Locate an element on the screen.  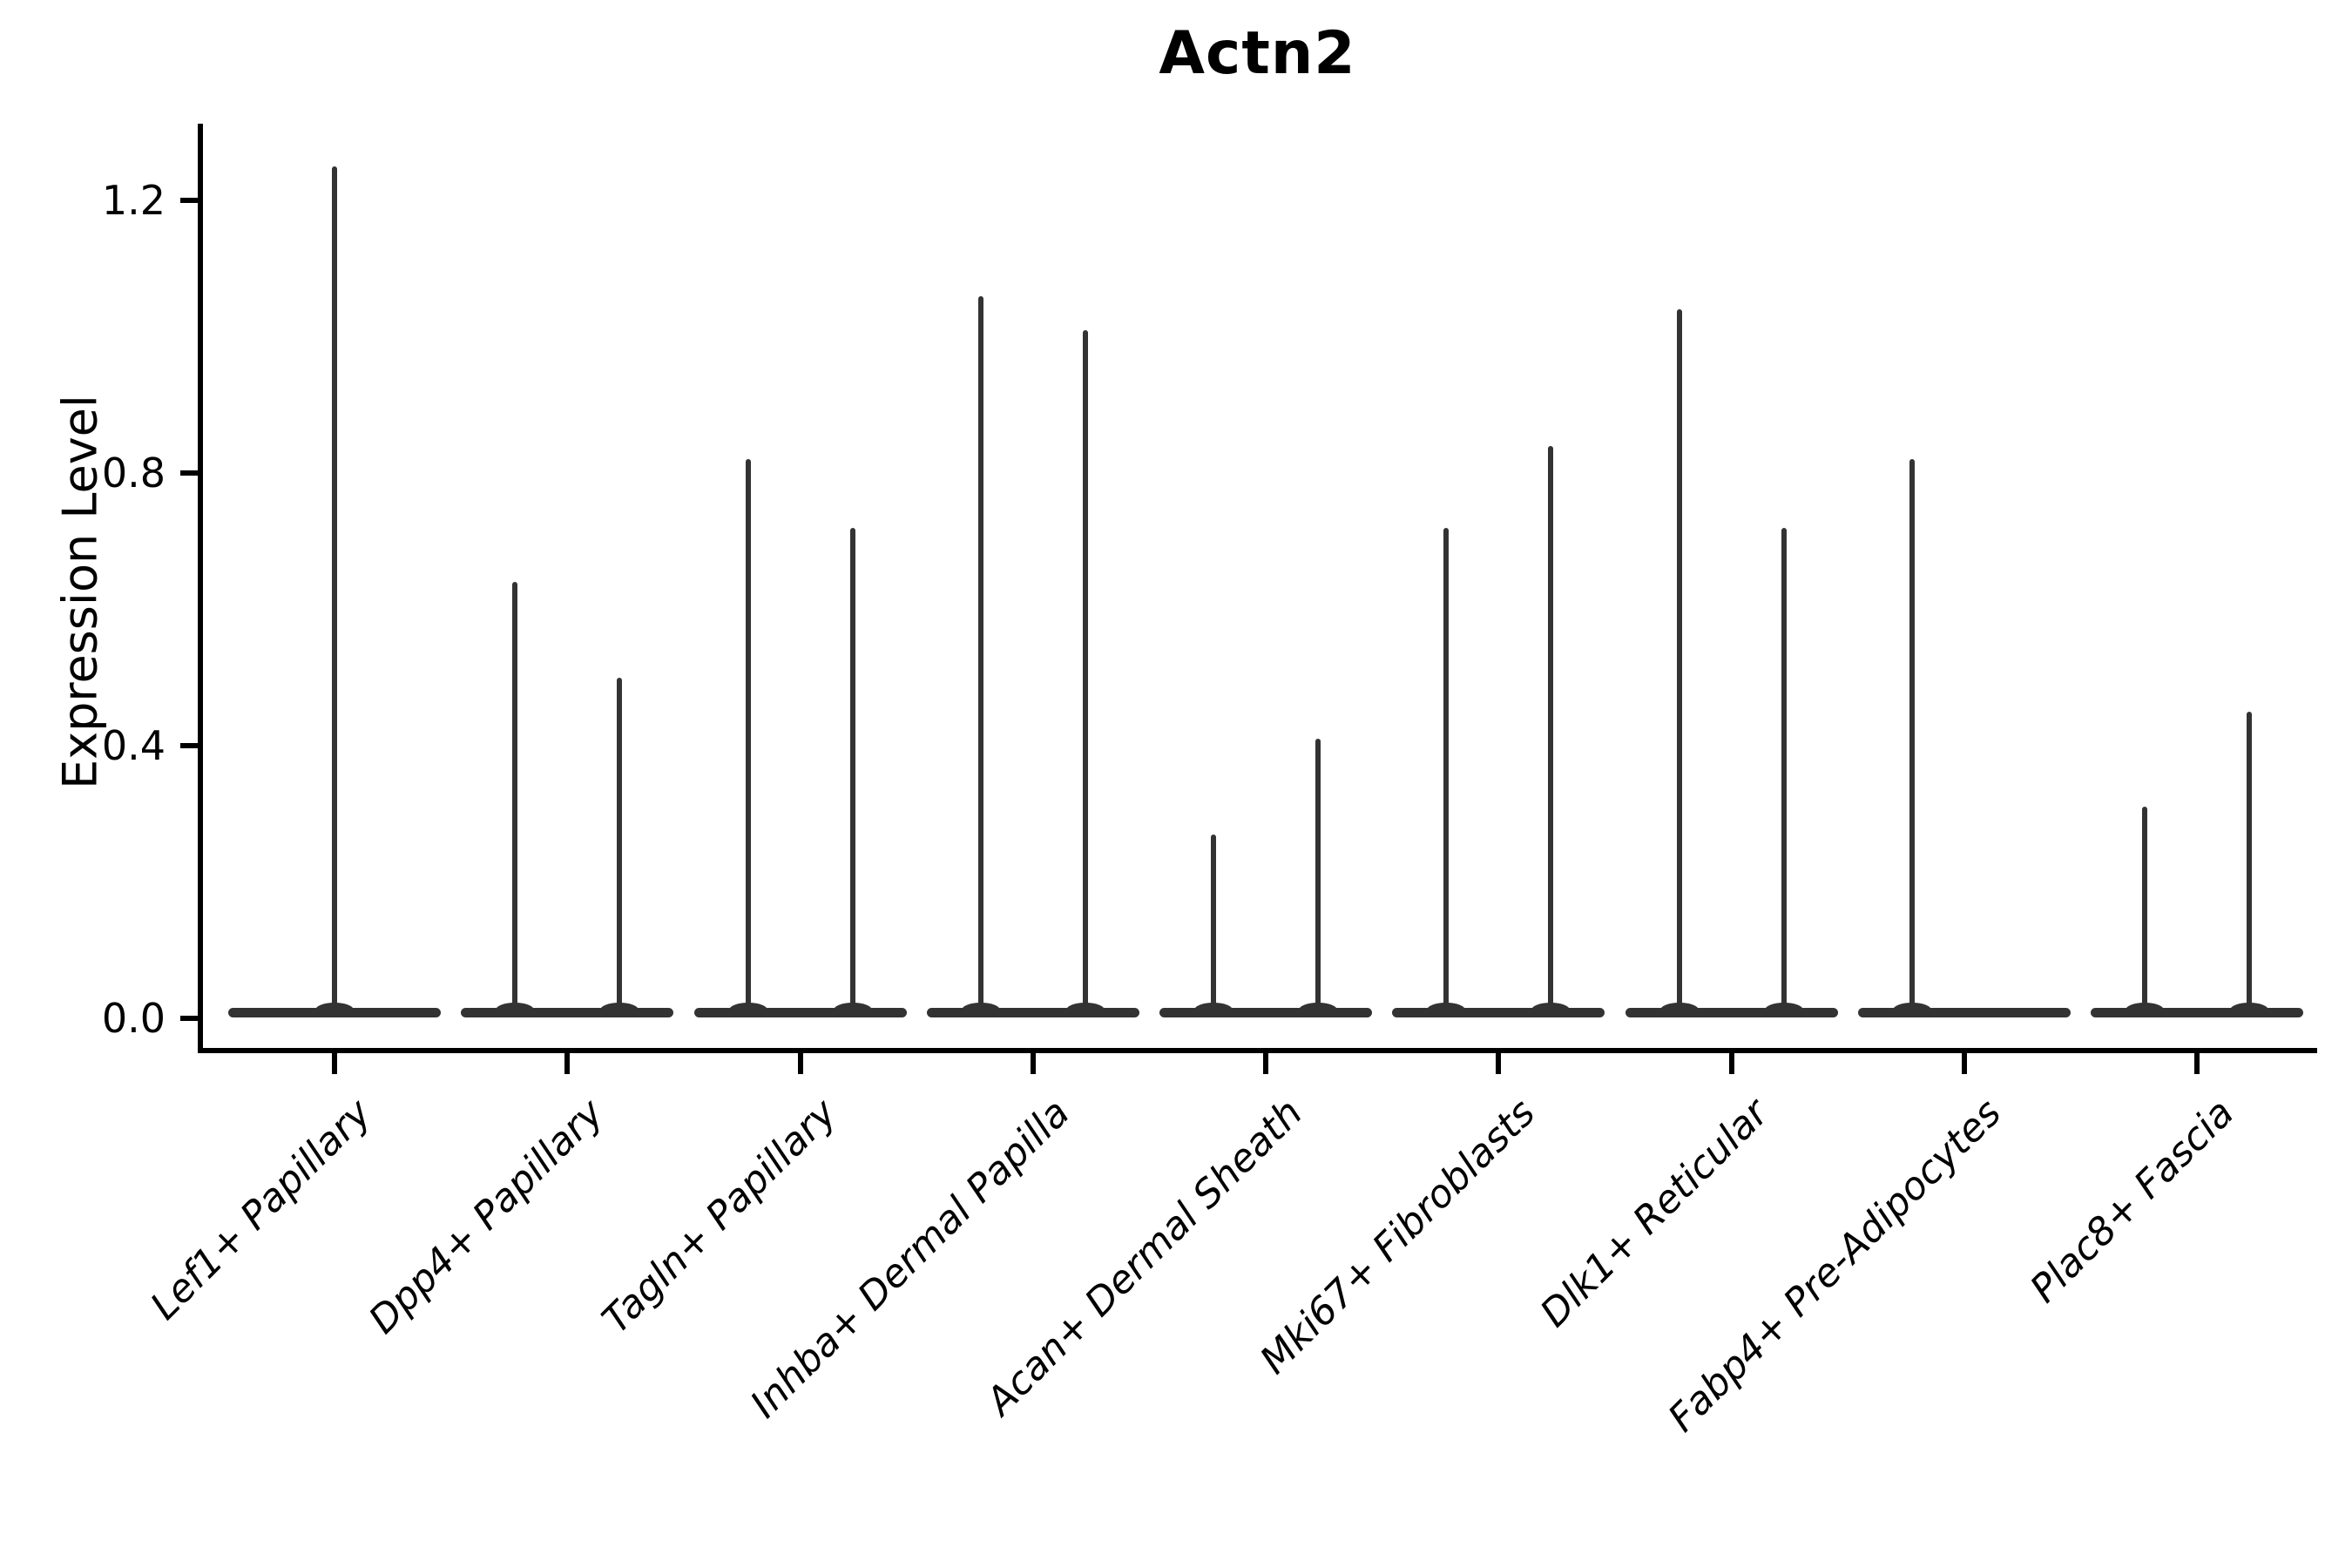
y-tick-label: 0.8 is located at coordinates (134, 473).